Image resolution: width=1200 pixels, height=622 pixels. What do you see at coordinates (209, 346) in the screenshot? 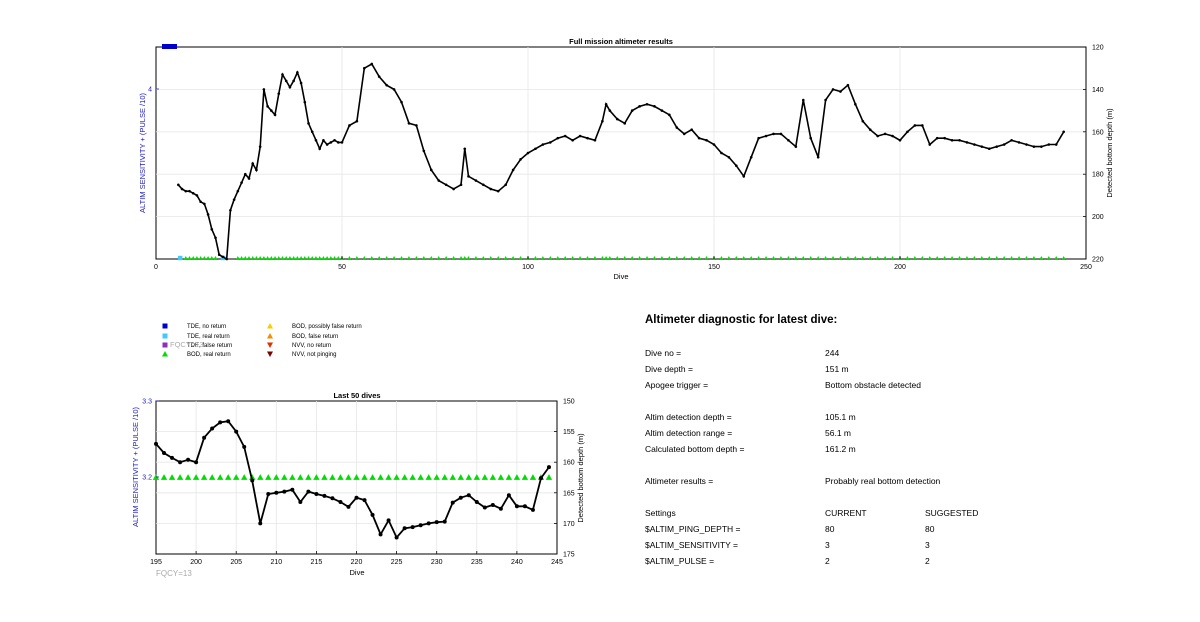
I see `legend-label: TDE, false return` at bounding box center [209, 346].